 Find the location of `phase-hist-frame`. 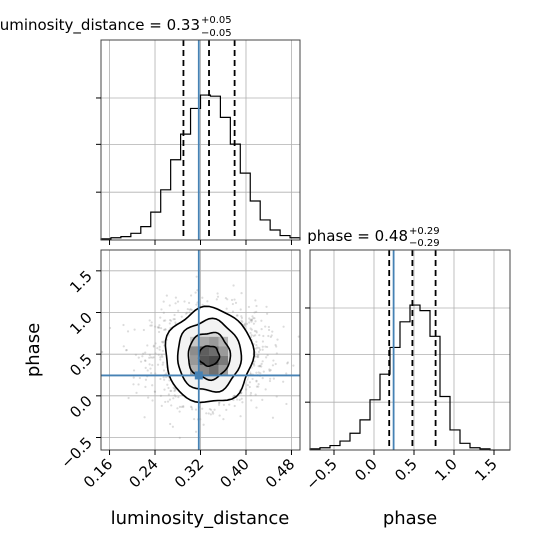

phase-hist-frame is located at coordinates (410, 350).